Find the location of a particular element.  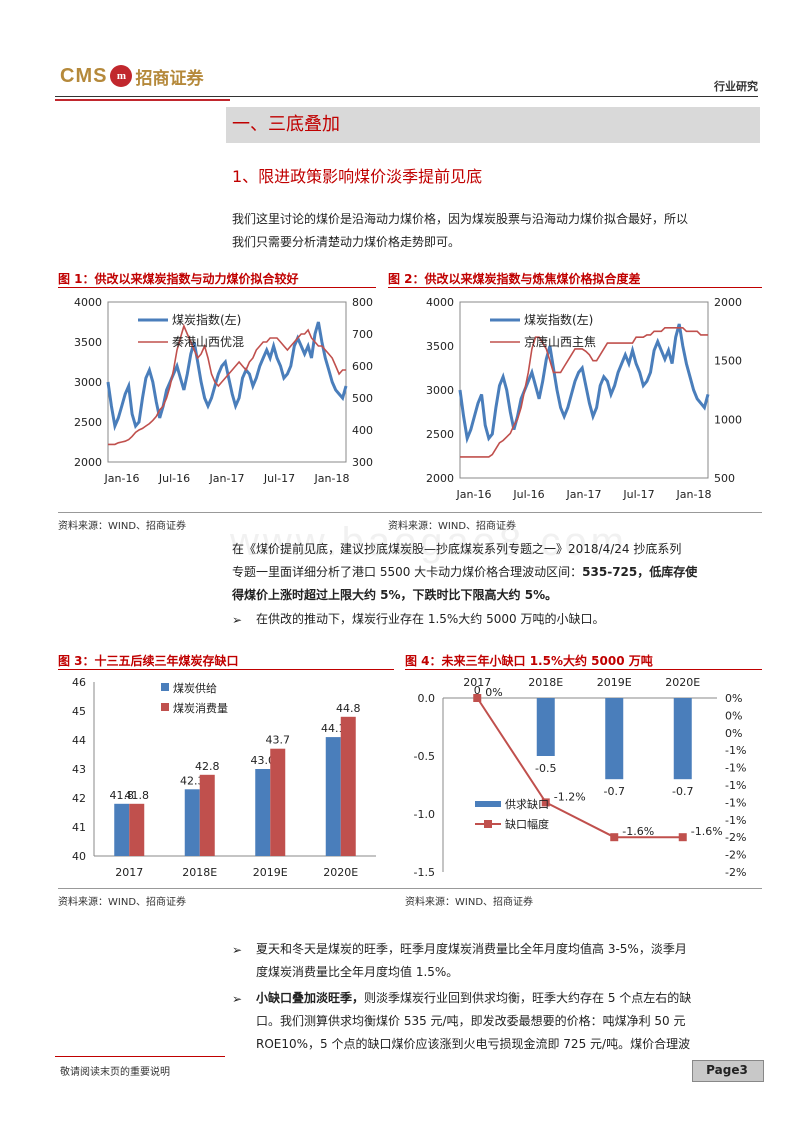

section-title-bar is located at coordinates (493, 125).